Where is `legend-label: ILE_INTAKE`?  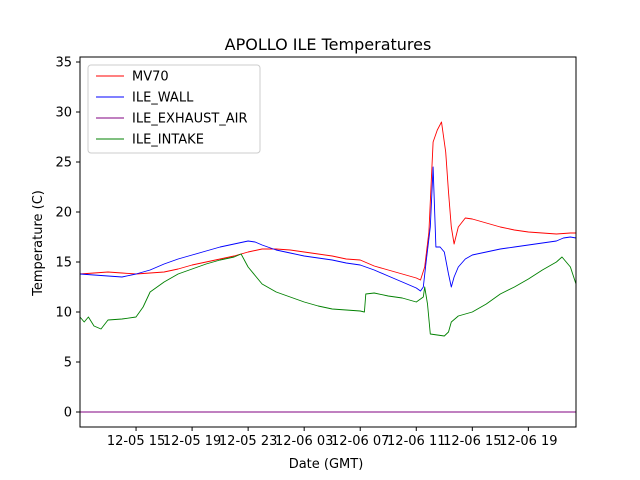
legend-label: ILE_INTAKE is located at coordinates (168, 140).